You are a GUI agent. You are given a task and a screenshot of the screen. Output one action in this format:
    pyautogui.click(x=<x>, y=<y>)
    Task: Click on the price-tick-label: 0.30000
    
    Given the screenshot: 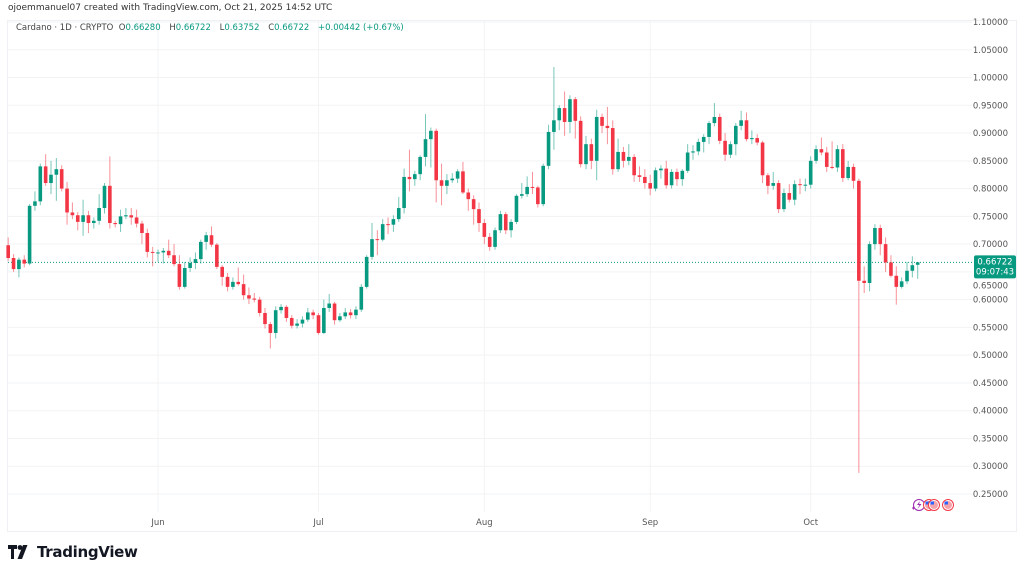 What is the action you would take?
    pyautogui.click(x=990, y=467)
    